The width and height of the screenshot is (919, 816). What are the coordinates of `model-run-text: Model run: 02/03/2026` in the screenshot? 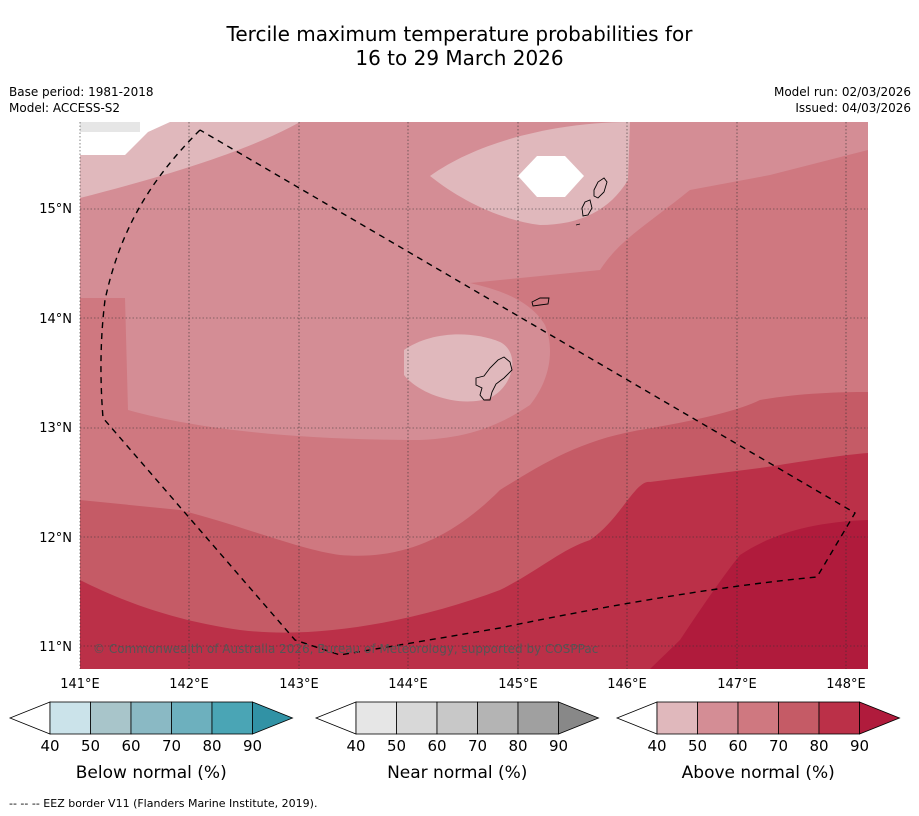 It's located at (842, 92).